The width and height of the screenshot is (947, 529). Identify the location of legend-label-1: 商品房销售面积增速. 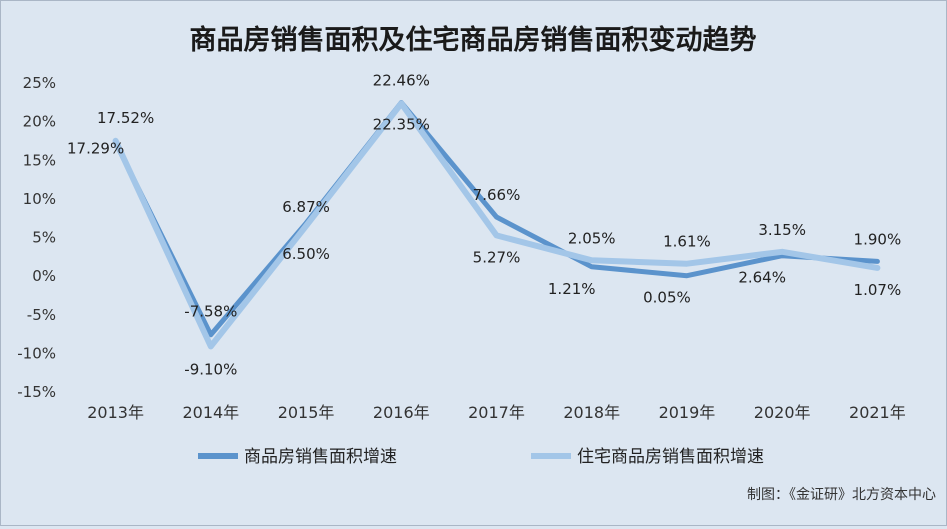
(320, 457).